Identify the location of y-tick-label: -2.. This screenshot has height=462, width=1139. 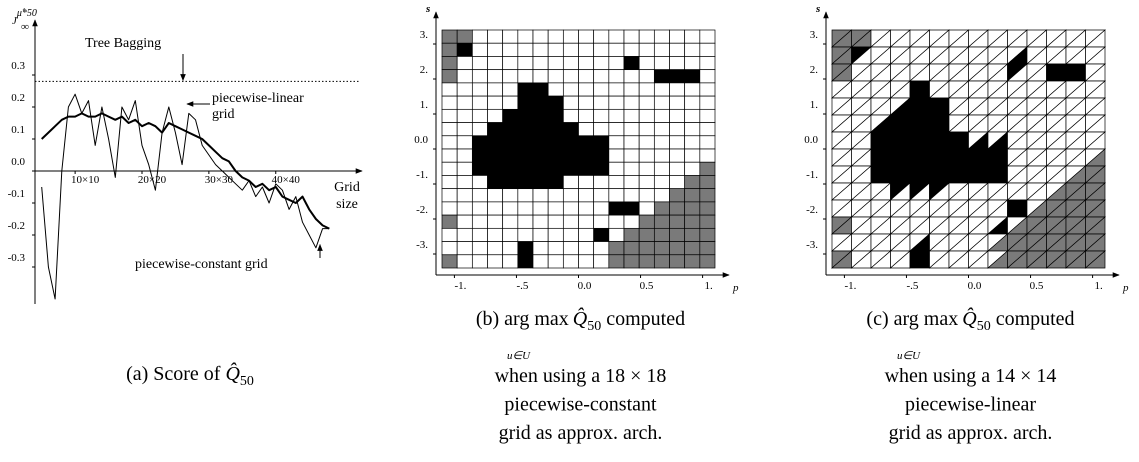
(422, 210).